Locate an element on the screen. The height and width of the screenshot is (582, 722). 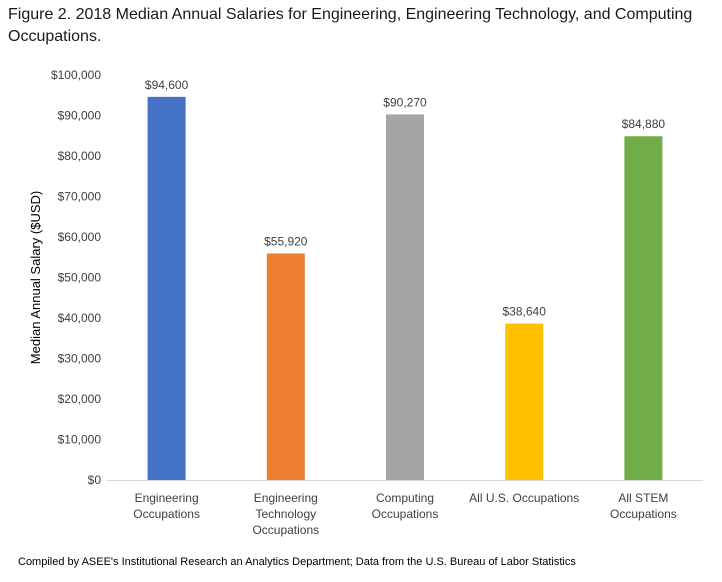
data-label: $55,920 is located at coordinates (286, 242).